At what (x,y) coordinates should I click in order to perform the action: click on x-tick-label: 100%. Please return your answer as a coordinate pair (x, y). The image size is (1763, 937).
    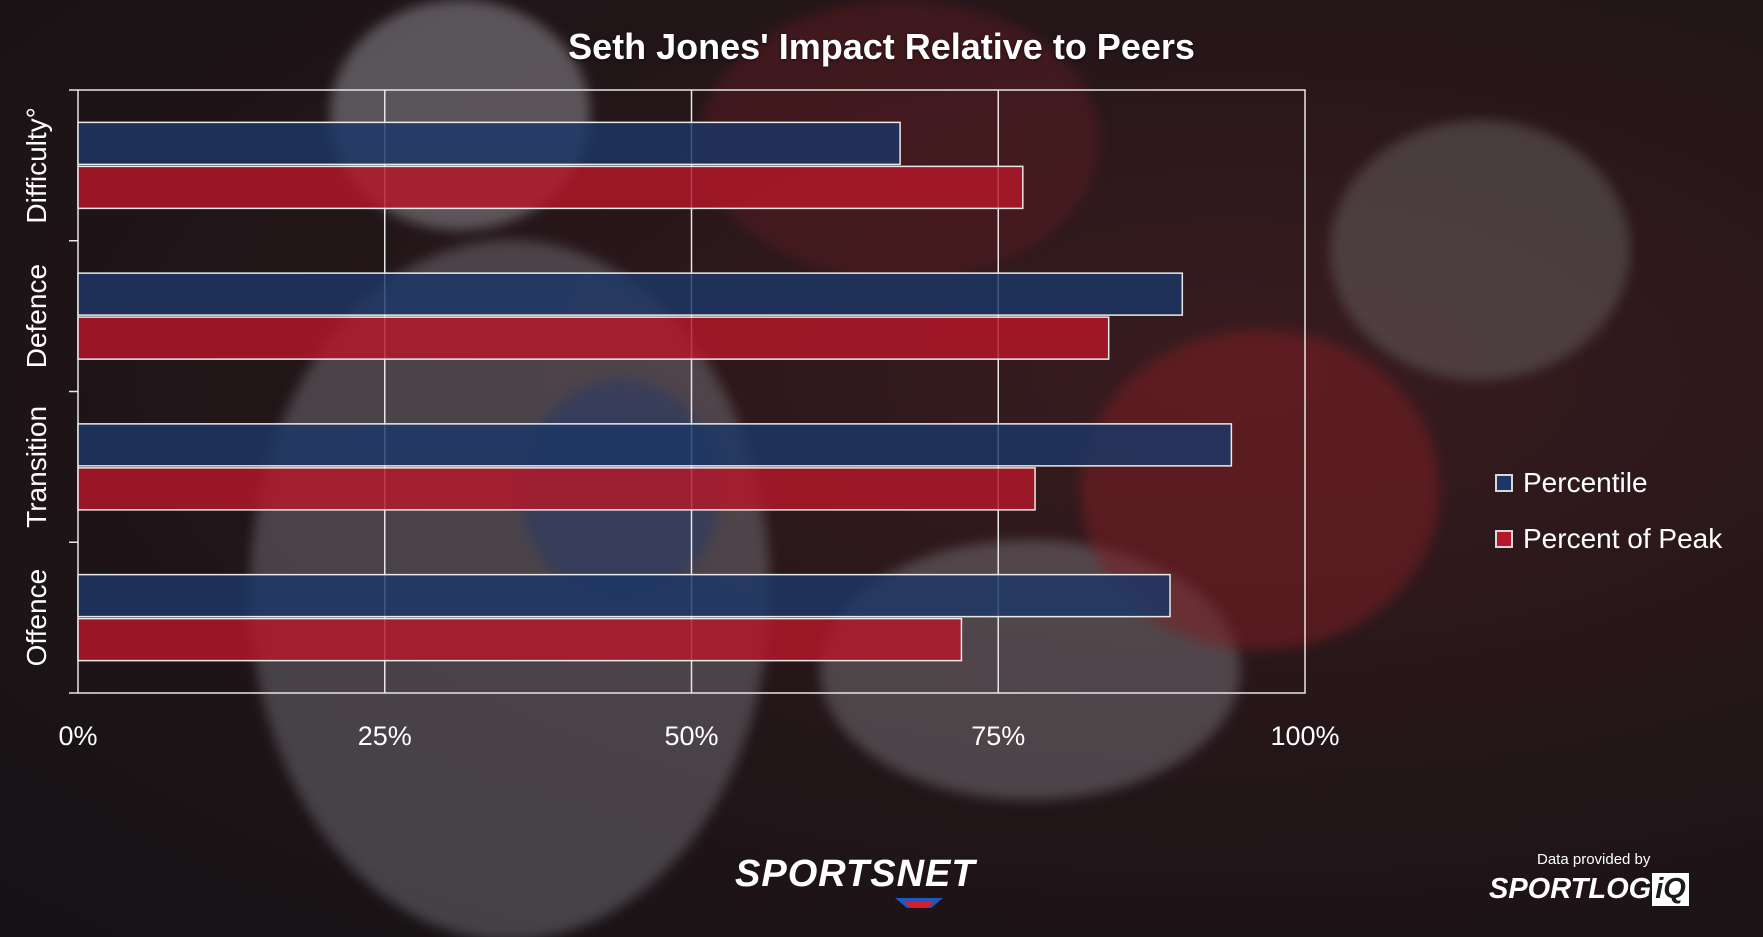
    Looking at the image, I should click on (1304, 736).